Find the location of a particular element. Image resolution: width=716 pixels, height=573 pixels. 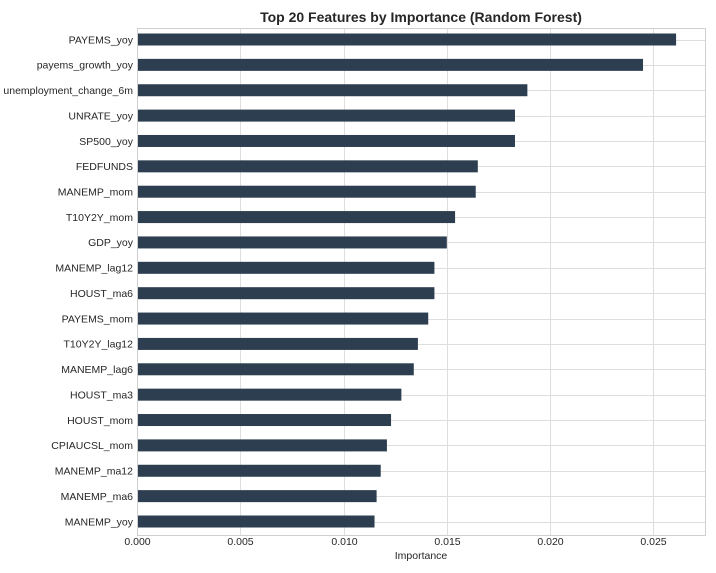

y-tick-label: HOUST_ma3 is located at coordinates (101, 395).